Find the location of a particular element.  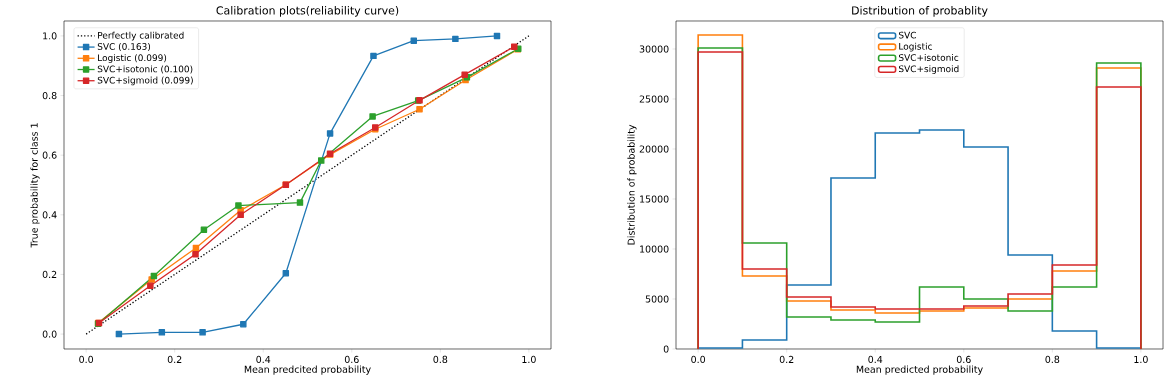

legend-label: SVC+sigmoid (0.099) is located at coordinates (145, 81).